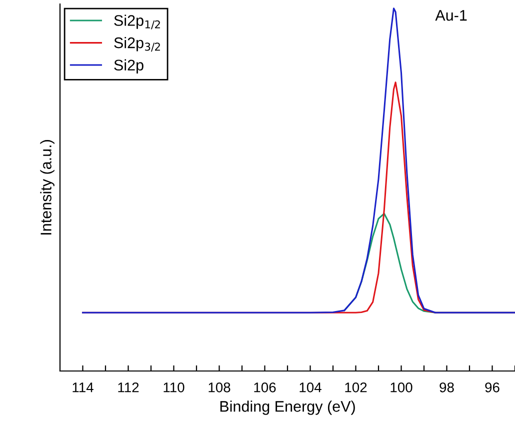  Describe the element at coordinates (129, 66) in the screenshot. I see `legend-label: Si2p` at that location.